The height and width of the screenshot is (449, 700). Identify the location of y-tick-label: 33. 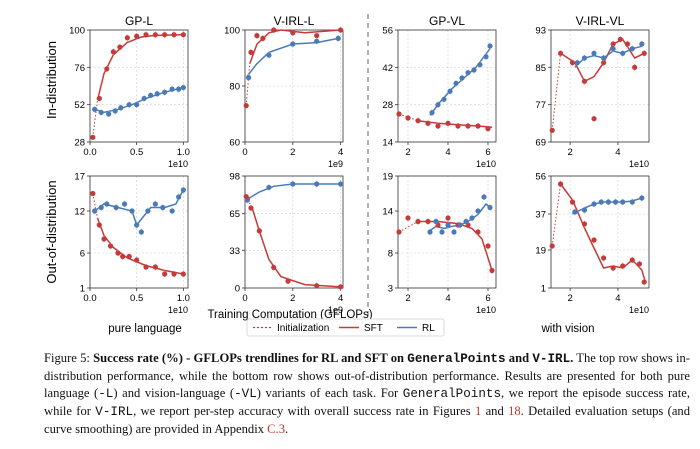
(234, 251).